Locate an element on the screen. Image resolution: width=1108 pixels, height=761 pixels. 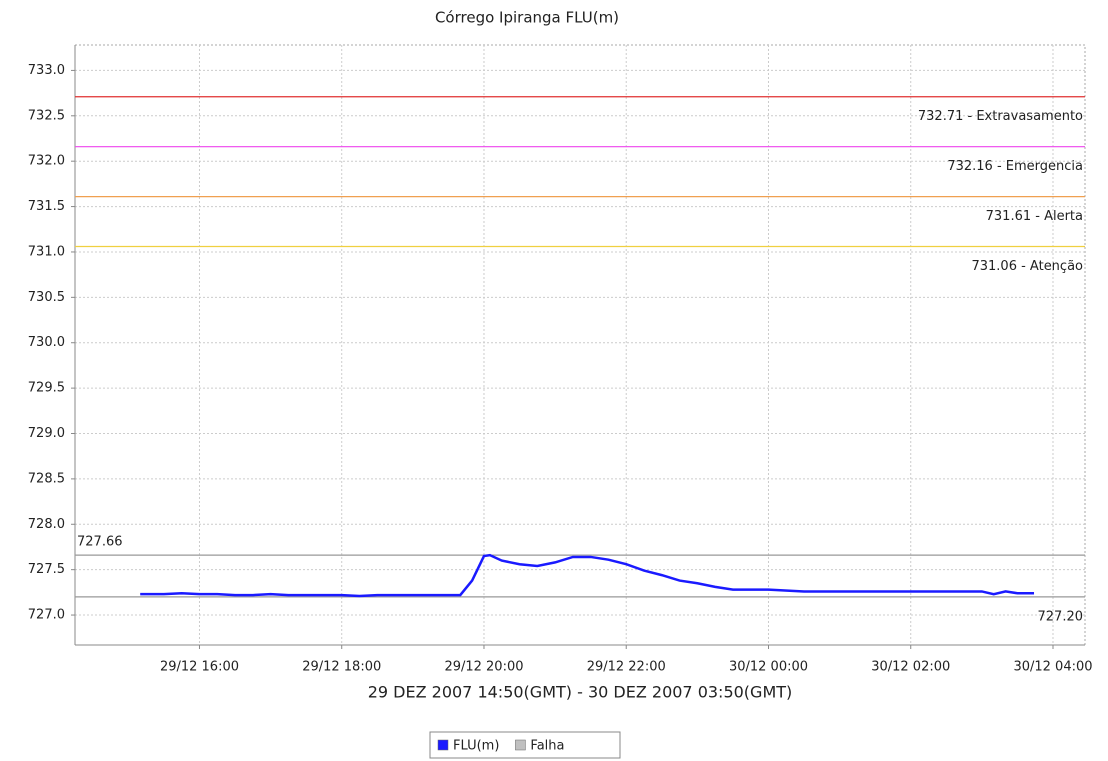
y-tick-label: 731.5 is located at coordinates (46, 206).